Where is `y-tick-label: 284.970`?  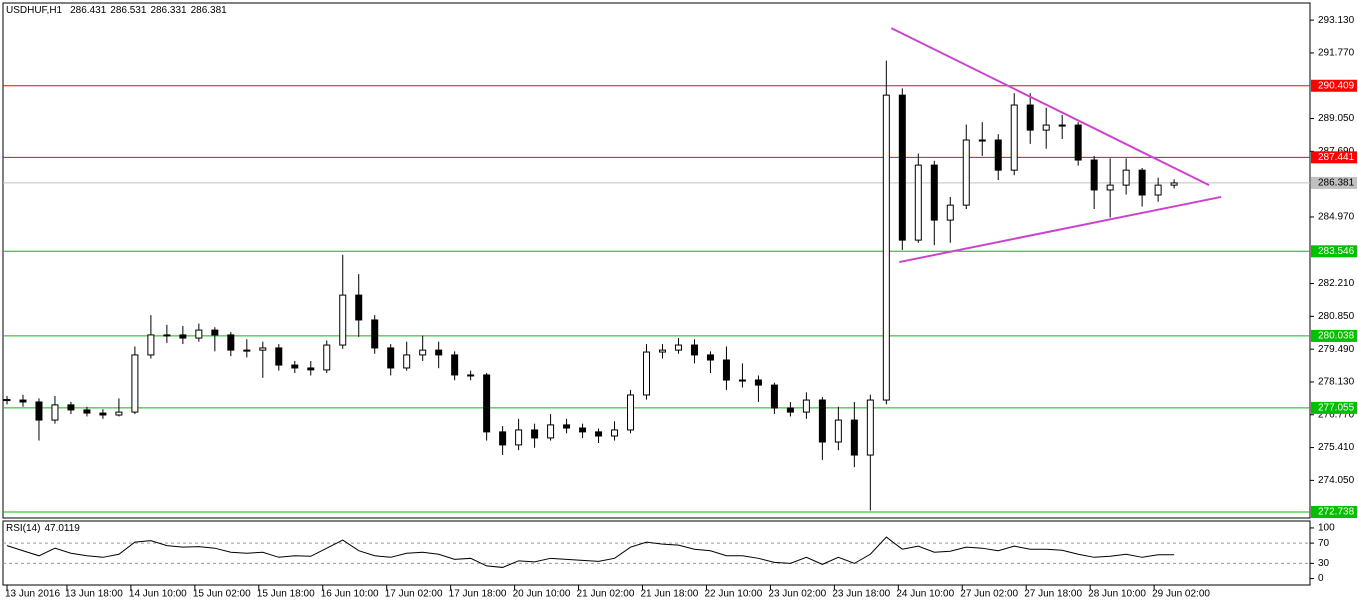 y-tick-label: 284.970 is located at coordinates (1336, 217).